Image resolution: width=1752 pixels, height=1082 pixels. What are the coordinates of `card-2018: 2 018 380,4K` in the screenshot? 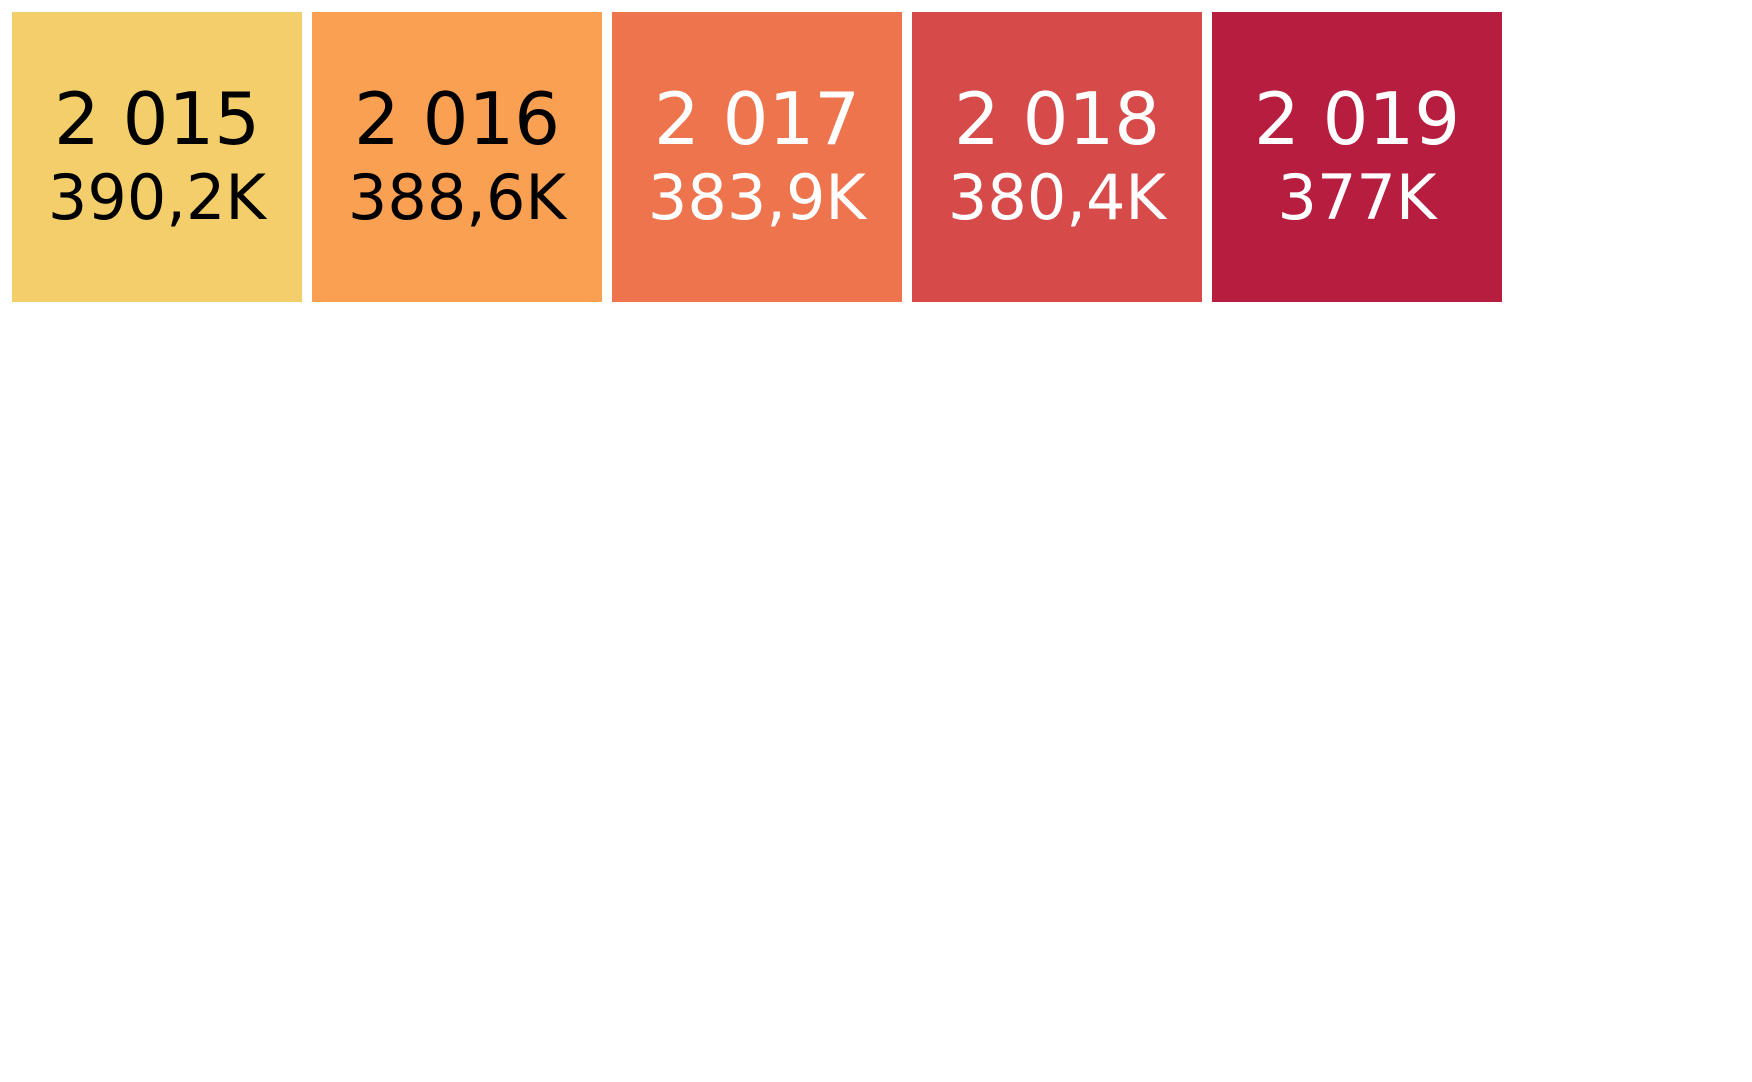 It's located at (1057, 157).